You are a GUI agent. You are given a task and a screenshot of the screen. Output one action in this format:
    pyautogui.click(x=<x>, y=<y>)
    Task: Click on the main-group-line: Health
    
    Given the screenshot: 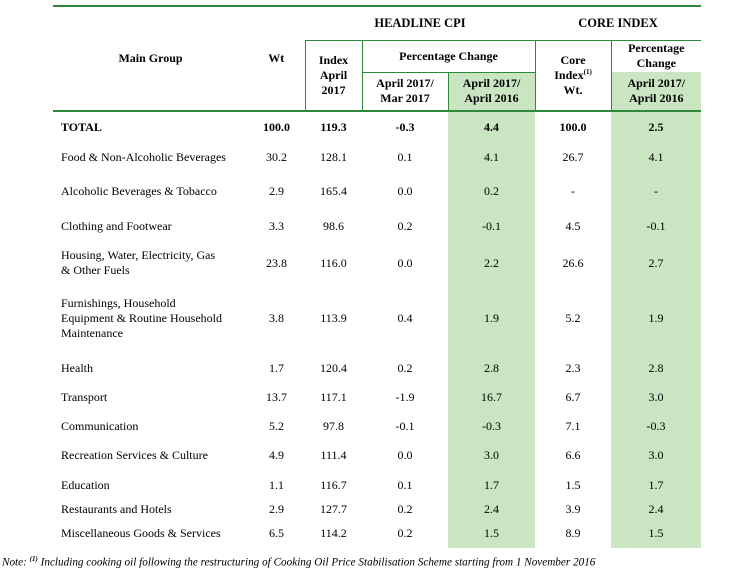 What is the action you would take?
    pyautogui.click(x=77, y=367)
    